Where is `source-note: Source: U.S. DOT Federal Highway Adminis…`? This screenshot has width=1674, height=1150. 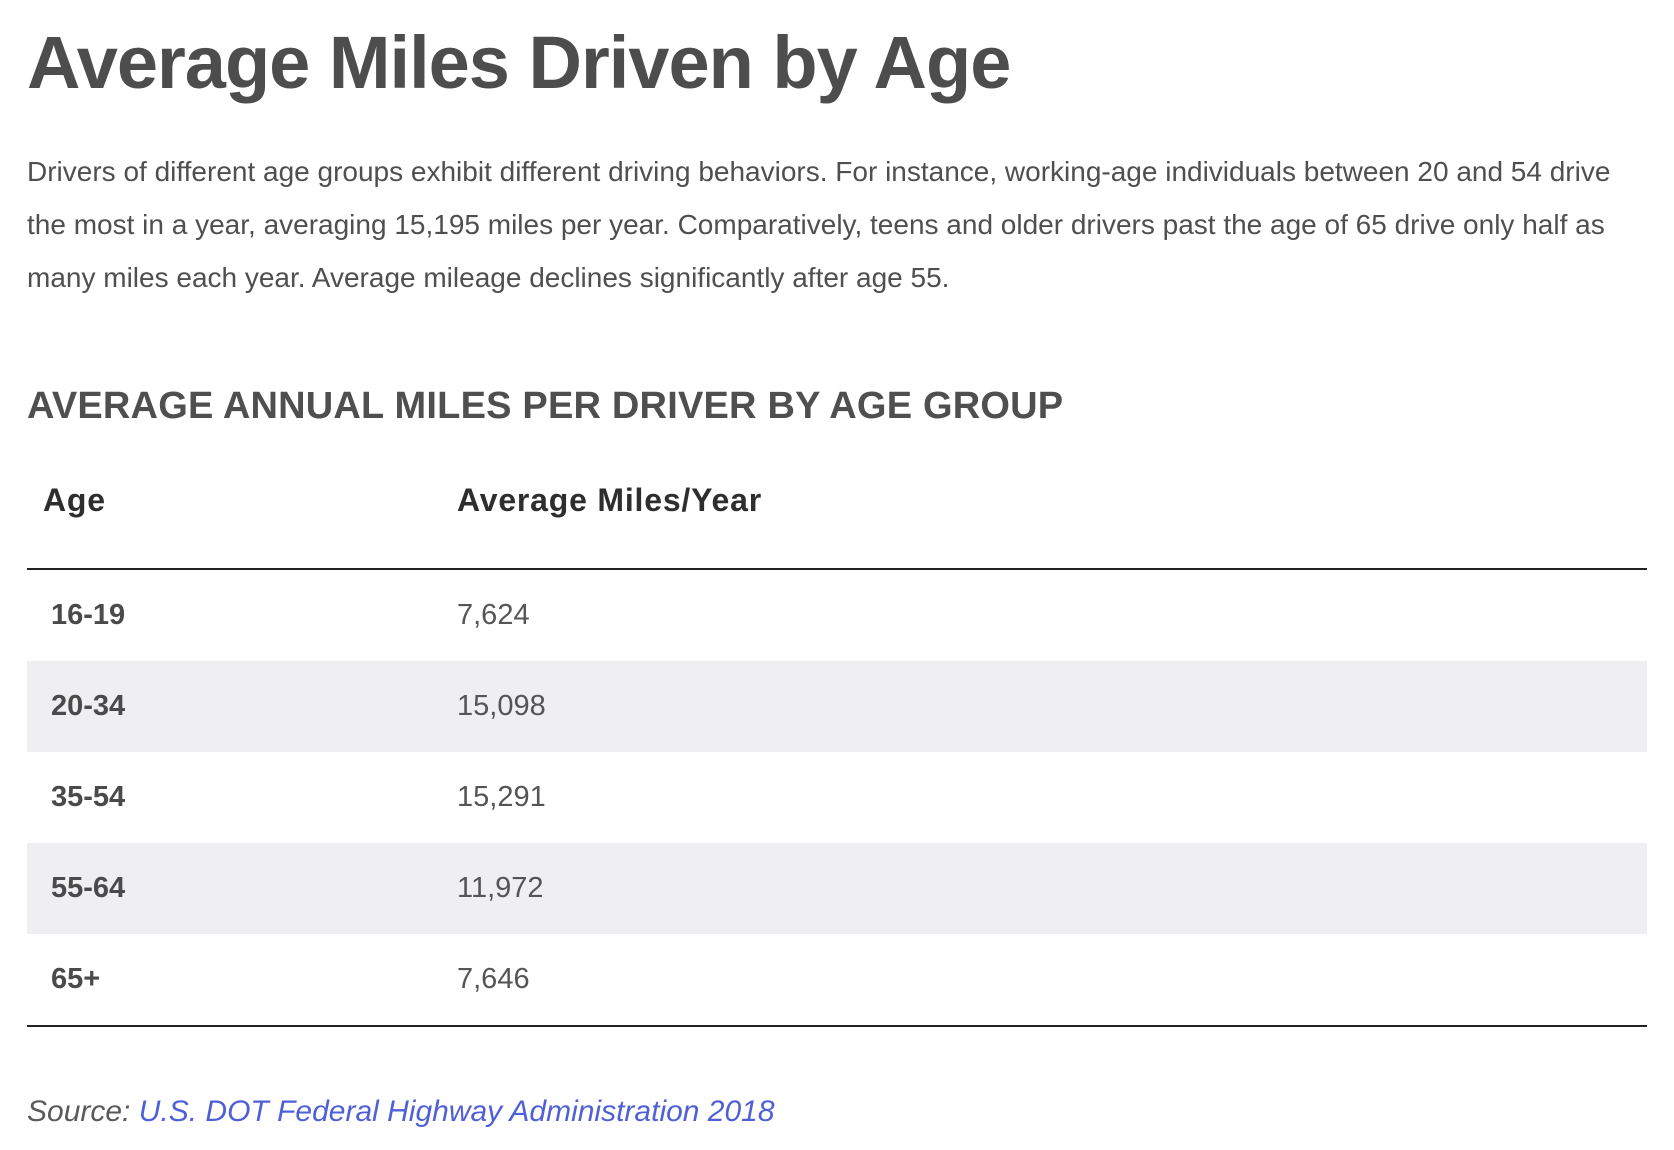
source-note: Source: U.S. DOT Federal Highway Adminis… is located at coordinates (401, 1112).